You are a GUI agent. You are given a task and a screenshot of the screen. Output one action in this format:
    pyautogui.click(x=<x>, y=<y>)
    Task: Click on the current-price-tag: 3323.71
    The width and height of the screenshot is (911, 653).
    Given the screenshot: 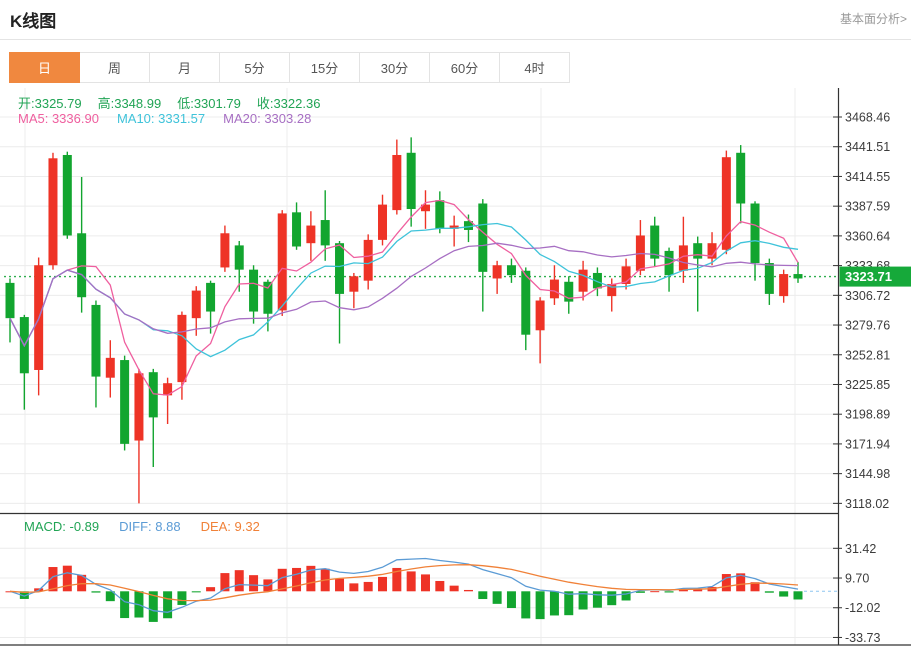 What is the action you would take?
    pyautogui.click(x=875, y=276)
    